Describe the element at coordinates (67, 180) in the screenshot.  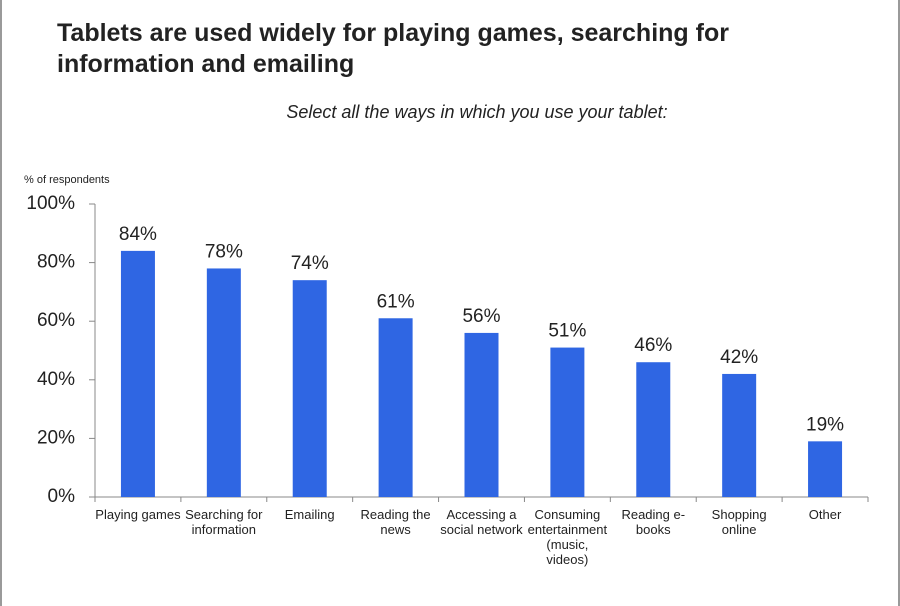
I see `y-axis-label: % of respondents` at that location.